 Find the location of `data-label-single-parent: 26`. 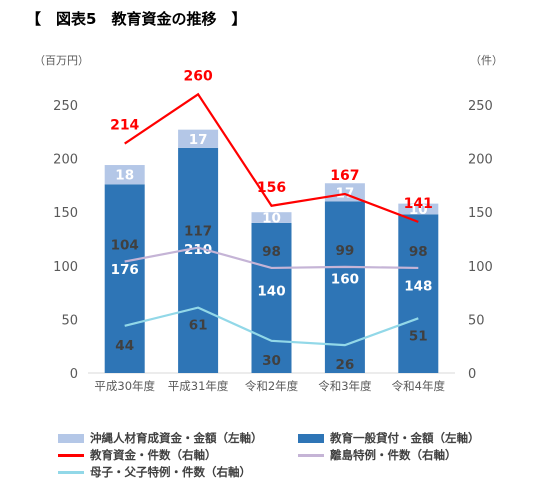

data-label-single-parent: 26 is located at coordinates (345, 365).